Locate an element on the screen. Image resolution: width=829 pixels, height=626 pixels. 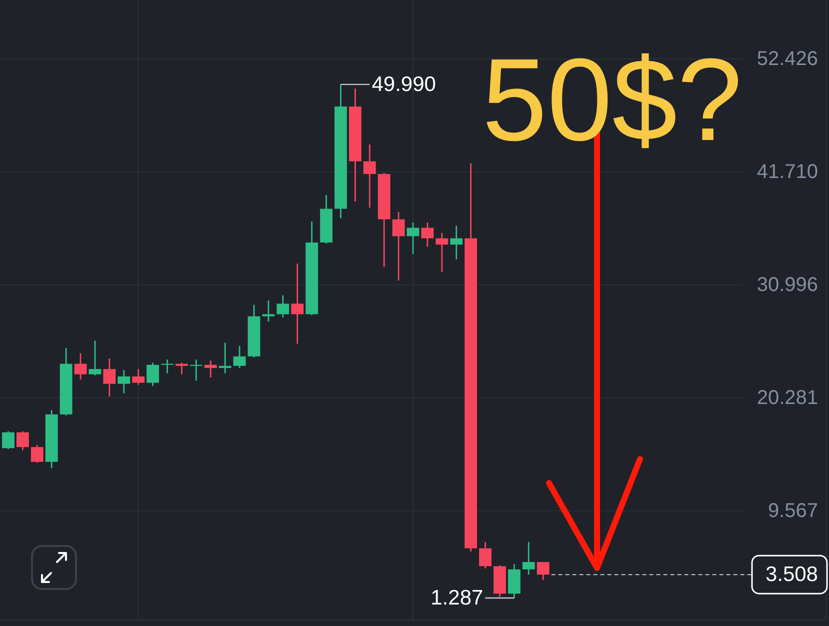
y-tick-label: 20.281 is located at coordinates (787, 398).